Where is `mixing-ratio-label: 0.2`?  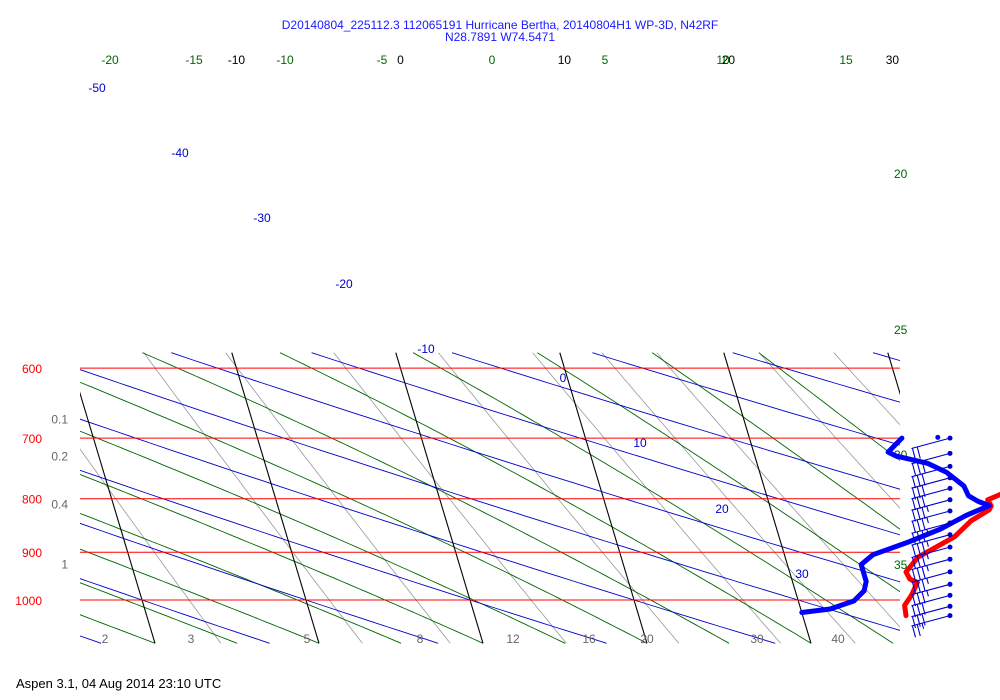 mixing-ratio-label: 0.2 is located at coordinates (59, 456).